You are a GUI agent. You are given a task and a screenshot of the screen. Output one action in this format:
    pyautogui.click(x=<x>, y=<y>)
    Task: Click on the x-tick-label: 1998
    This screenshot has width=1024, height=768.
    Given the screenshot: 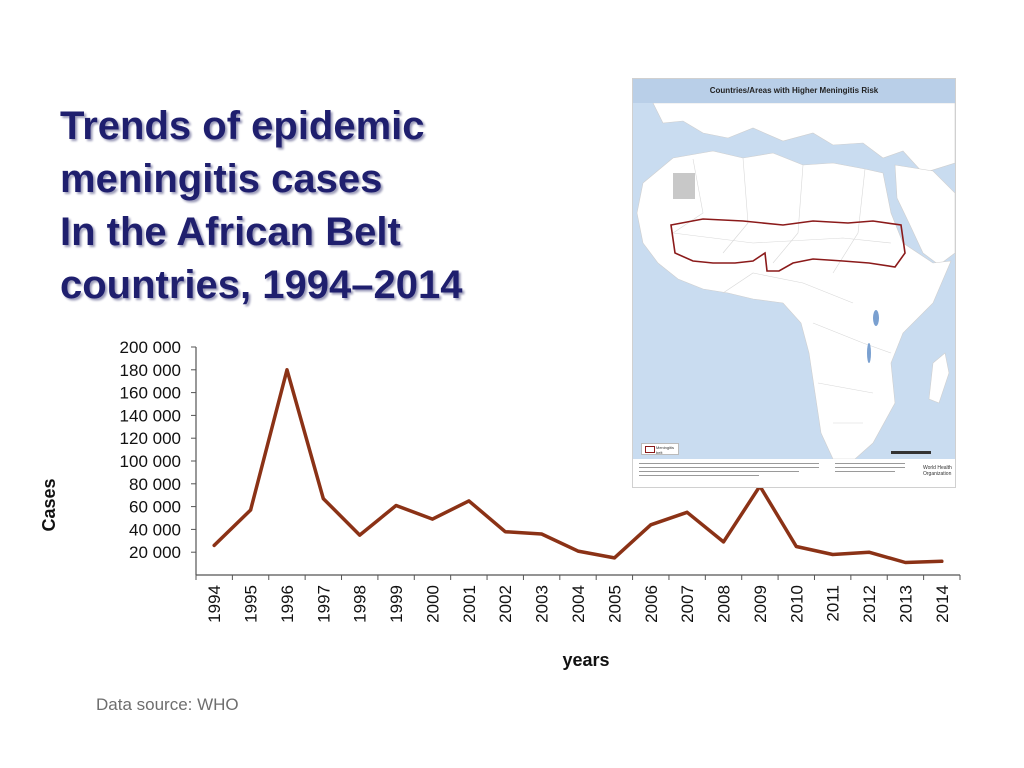 What is the action you would take?
    pyautogui.click(x=360, y=604)
    